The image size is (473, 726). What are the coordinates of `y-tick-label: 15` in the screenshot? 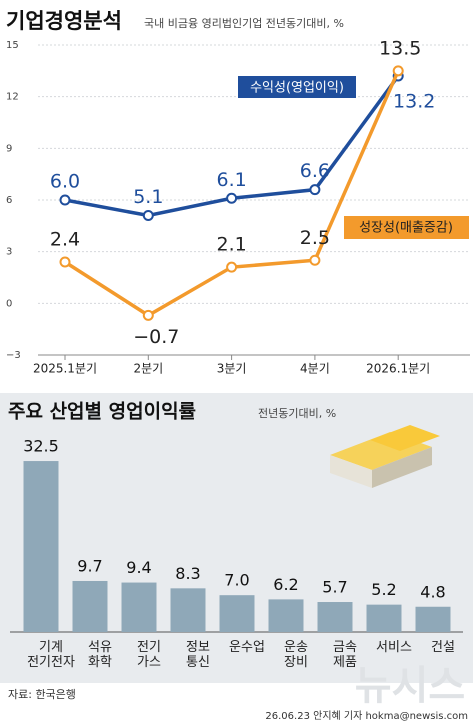 It's located at (12, 45).